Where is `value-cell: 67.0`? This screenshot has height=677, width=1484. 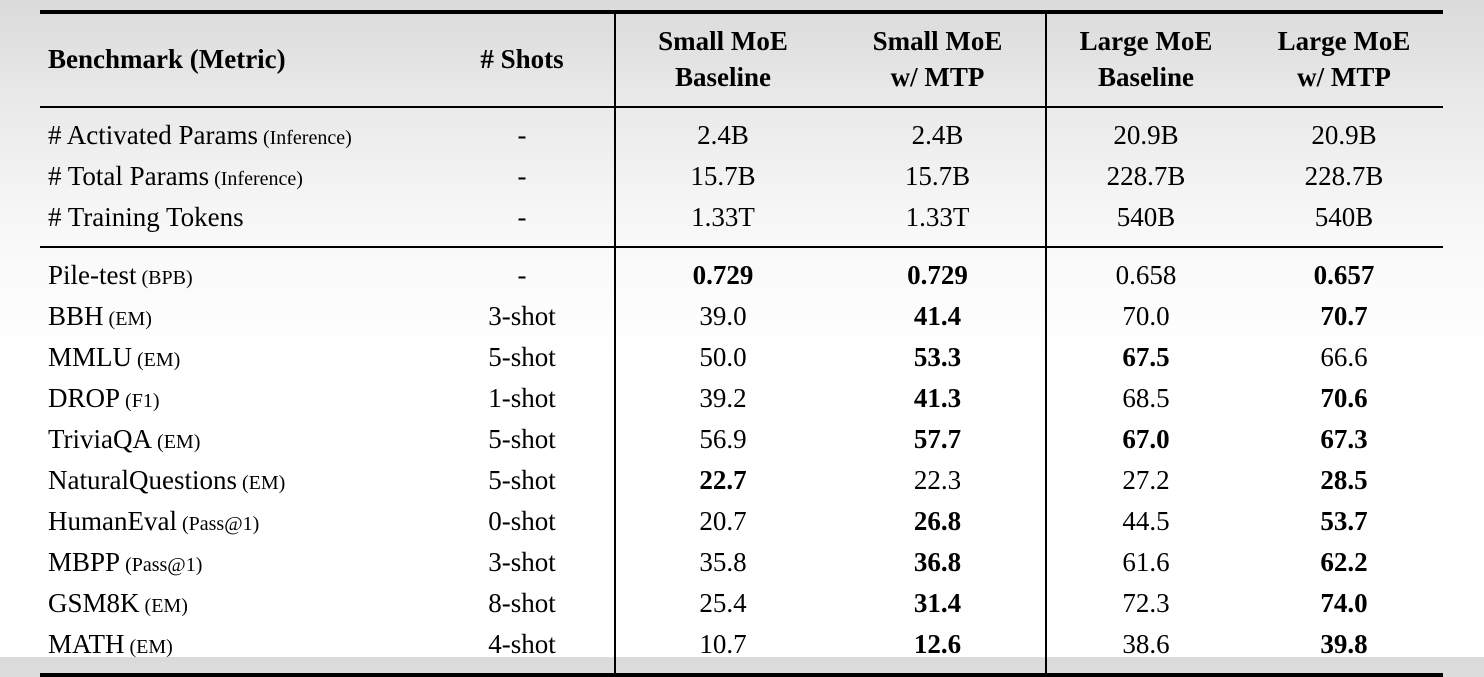
value-cell: 67.0 is located at coordinates (1145, 439).